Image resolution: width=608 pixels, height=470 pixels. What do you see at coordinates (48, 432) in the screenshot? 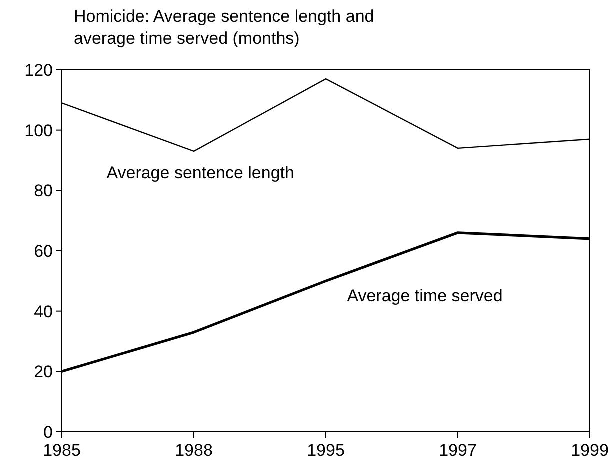
I see `y-tick-label: 0` at bounding box center [48, 432].